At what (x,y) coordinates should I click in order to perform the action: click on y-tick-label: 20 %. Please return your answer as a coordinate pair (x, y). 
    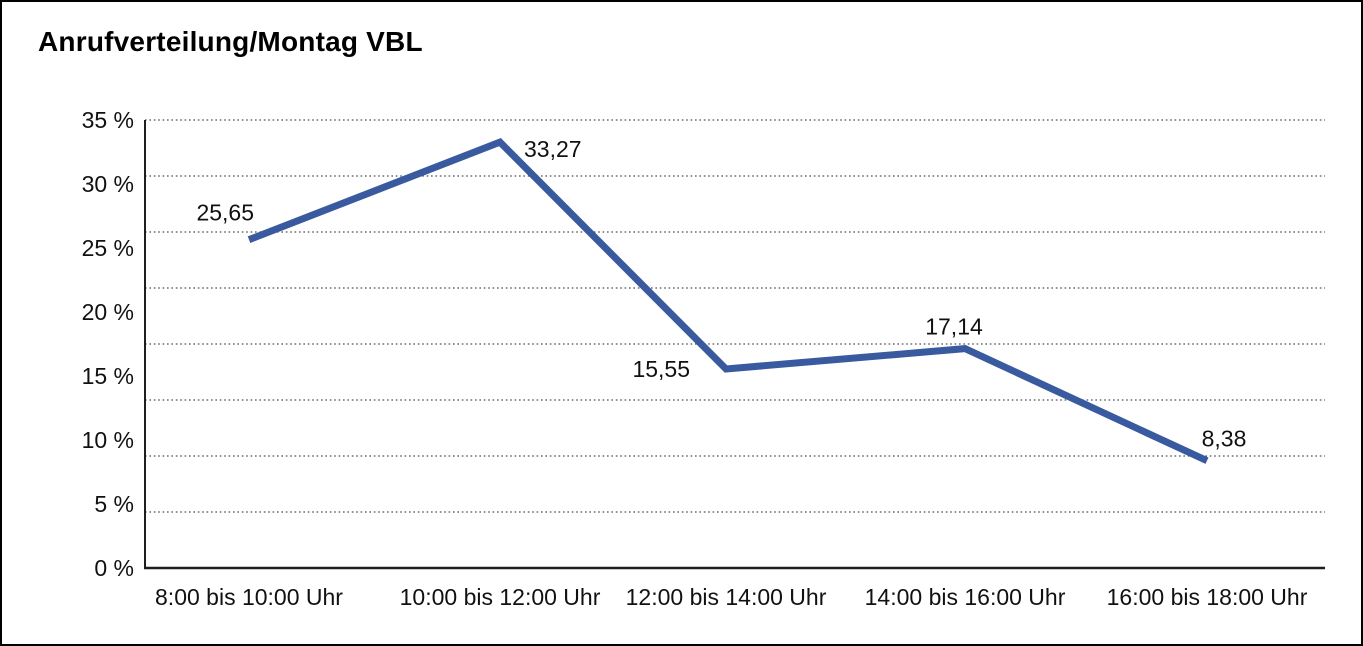
    Looking at the image, I should click on (108, 312).